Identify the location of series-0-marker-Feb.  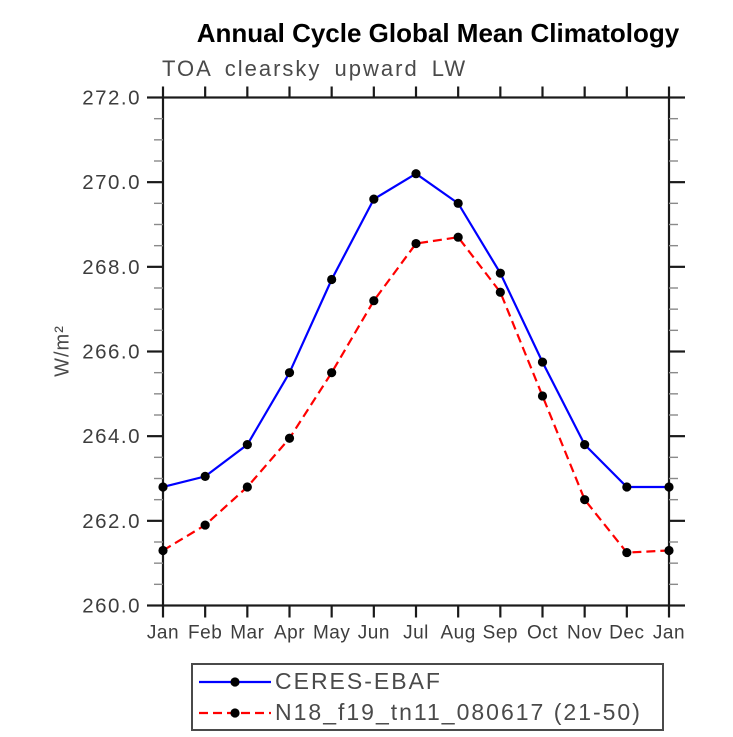
(205, 476).